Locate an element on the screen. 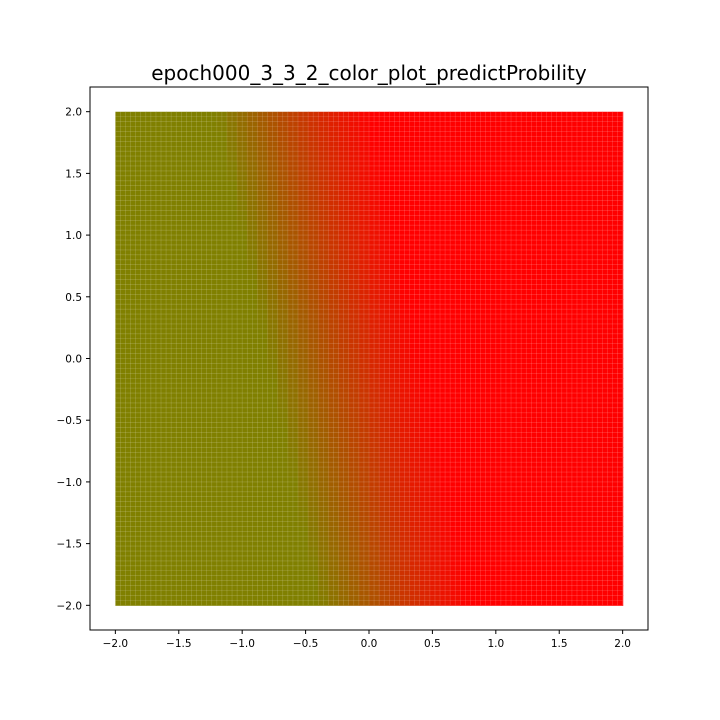 The width and height of the screenshot is (720, 720). y-tick-label: 1.5 is located at coordinates (73, 174).